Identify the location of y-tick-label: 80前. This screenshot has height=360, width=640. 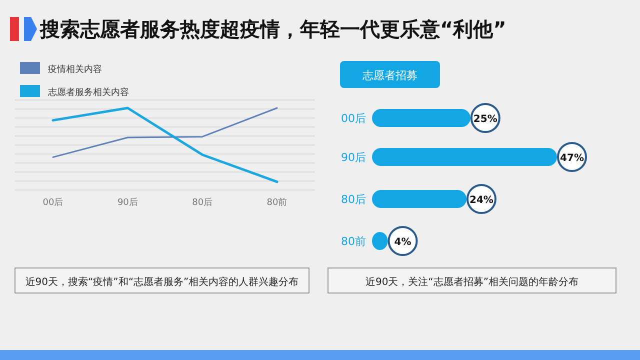
(353, 241).